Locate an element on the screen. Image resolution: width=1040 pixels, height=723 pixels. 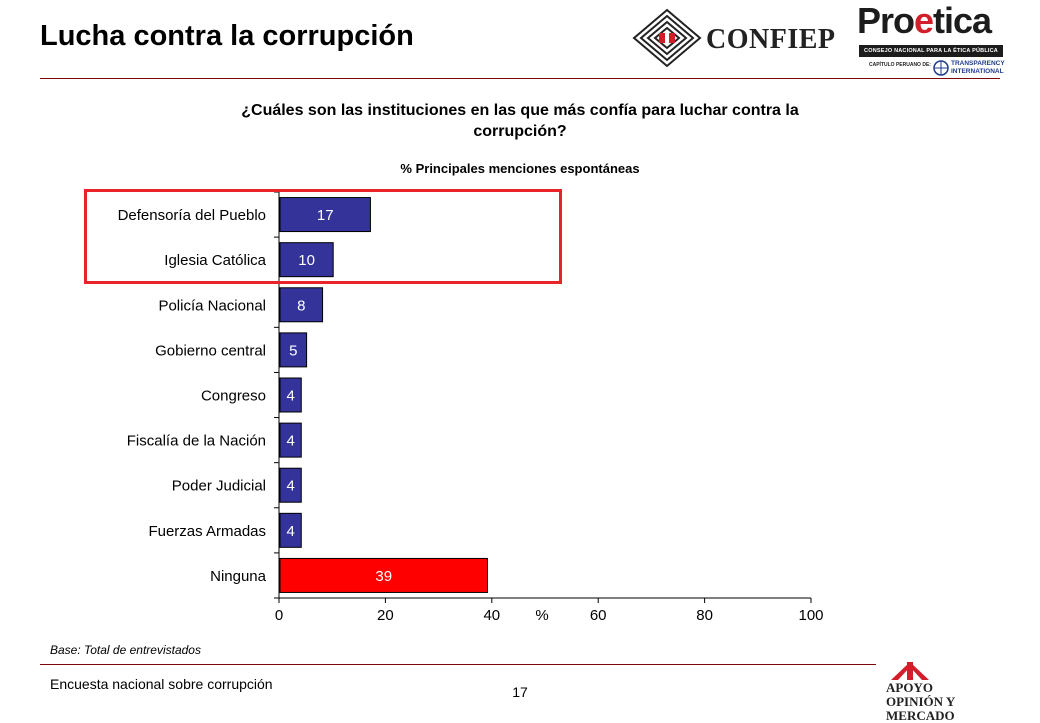
category-label: Iglesia Católica is located at coordinates (215, 260).